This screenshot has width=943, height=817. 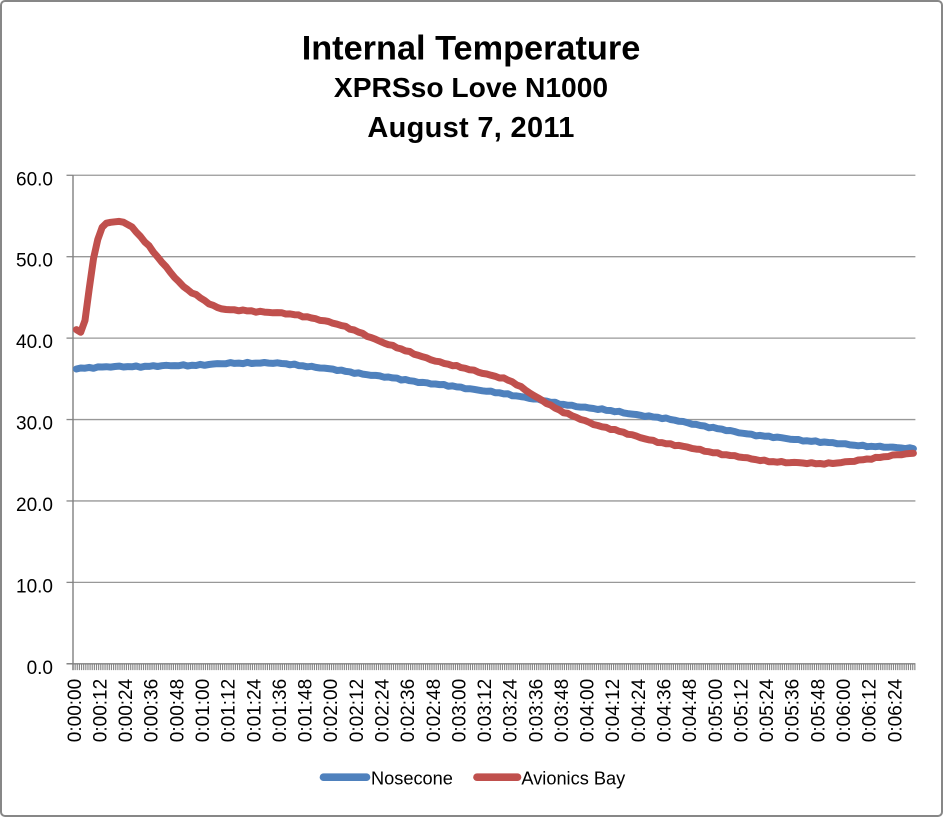 What do you see at coordinates (895, 710) in the screenshot?
I see `svg-text: 0:06:24` at bounding box center [895, 710].